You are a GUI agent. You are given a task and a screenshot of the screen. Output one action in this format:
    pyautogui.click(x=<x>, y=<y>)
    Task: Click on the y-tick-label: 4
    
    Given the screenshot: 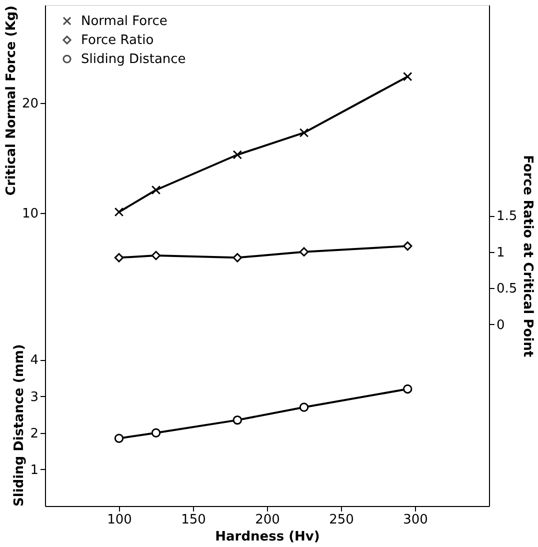 What is the action you would take?
    pyautogui.click(x=34, y=360)
    